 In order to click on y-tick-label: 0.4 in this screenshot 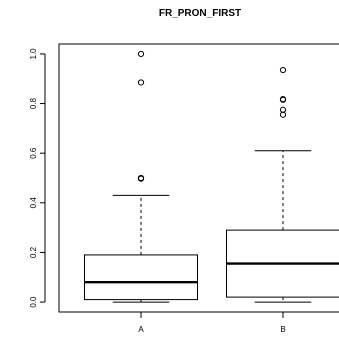, I will do `click(33, 203)`.